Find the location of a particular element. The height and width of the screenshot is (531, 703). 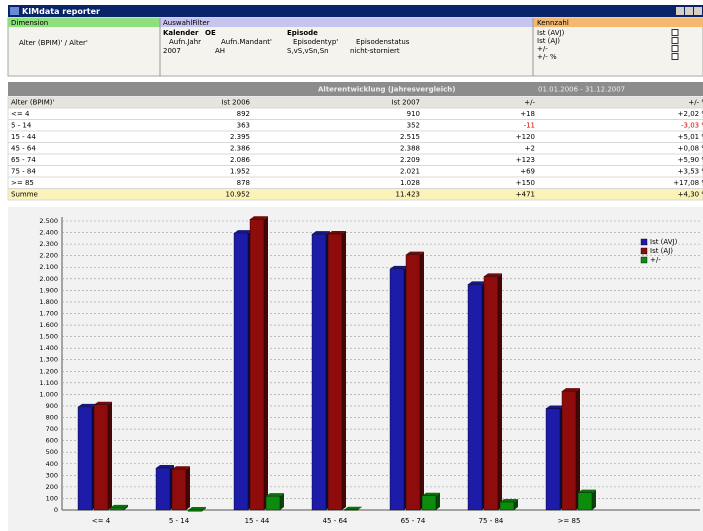

total-cell: +4,30 % is located at coordinates (690, 194).